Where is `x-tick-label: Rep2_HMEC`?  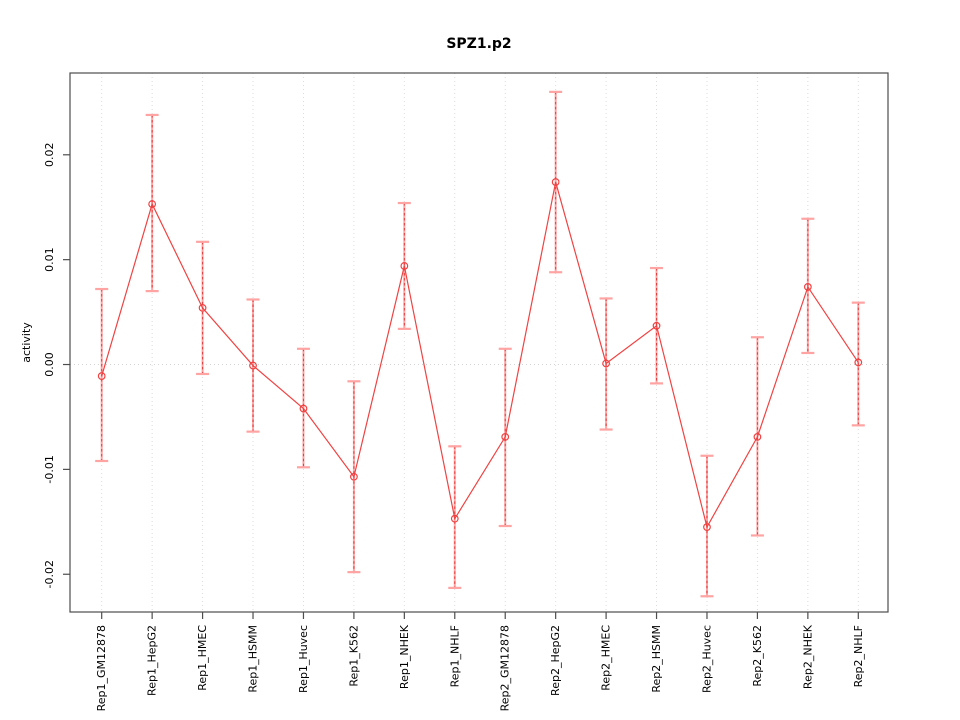 x-tick-label: Rep2_HMEC is located at coordinates (606, 658).